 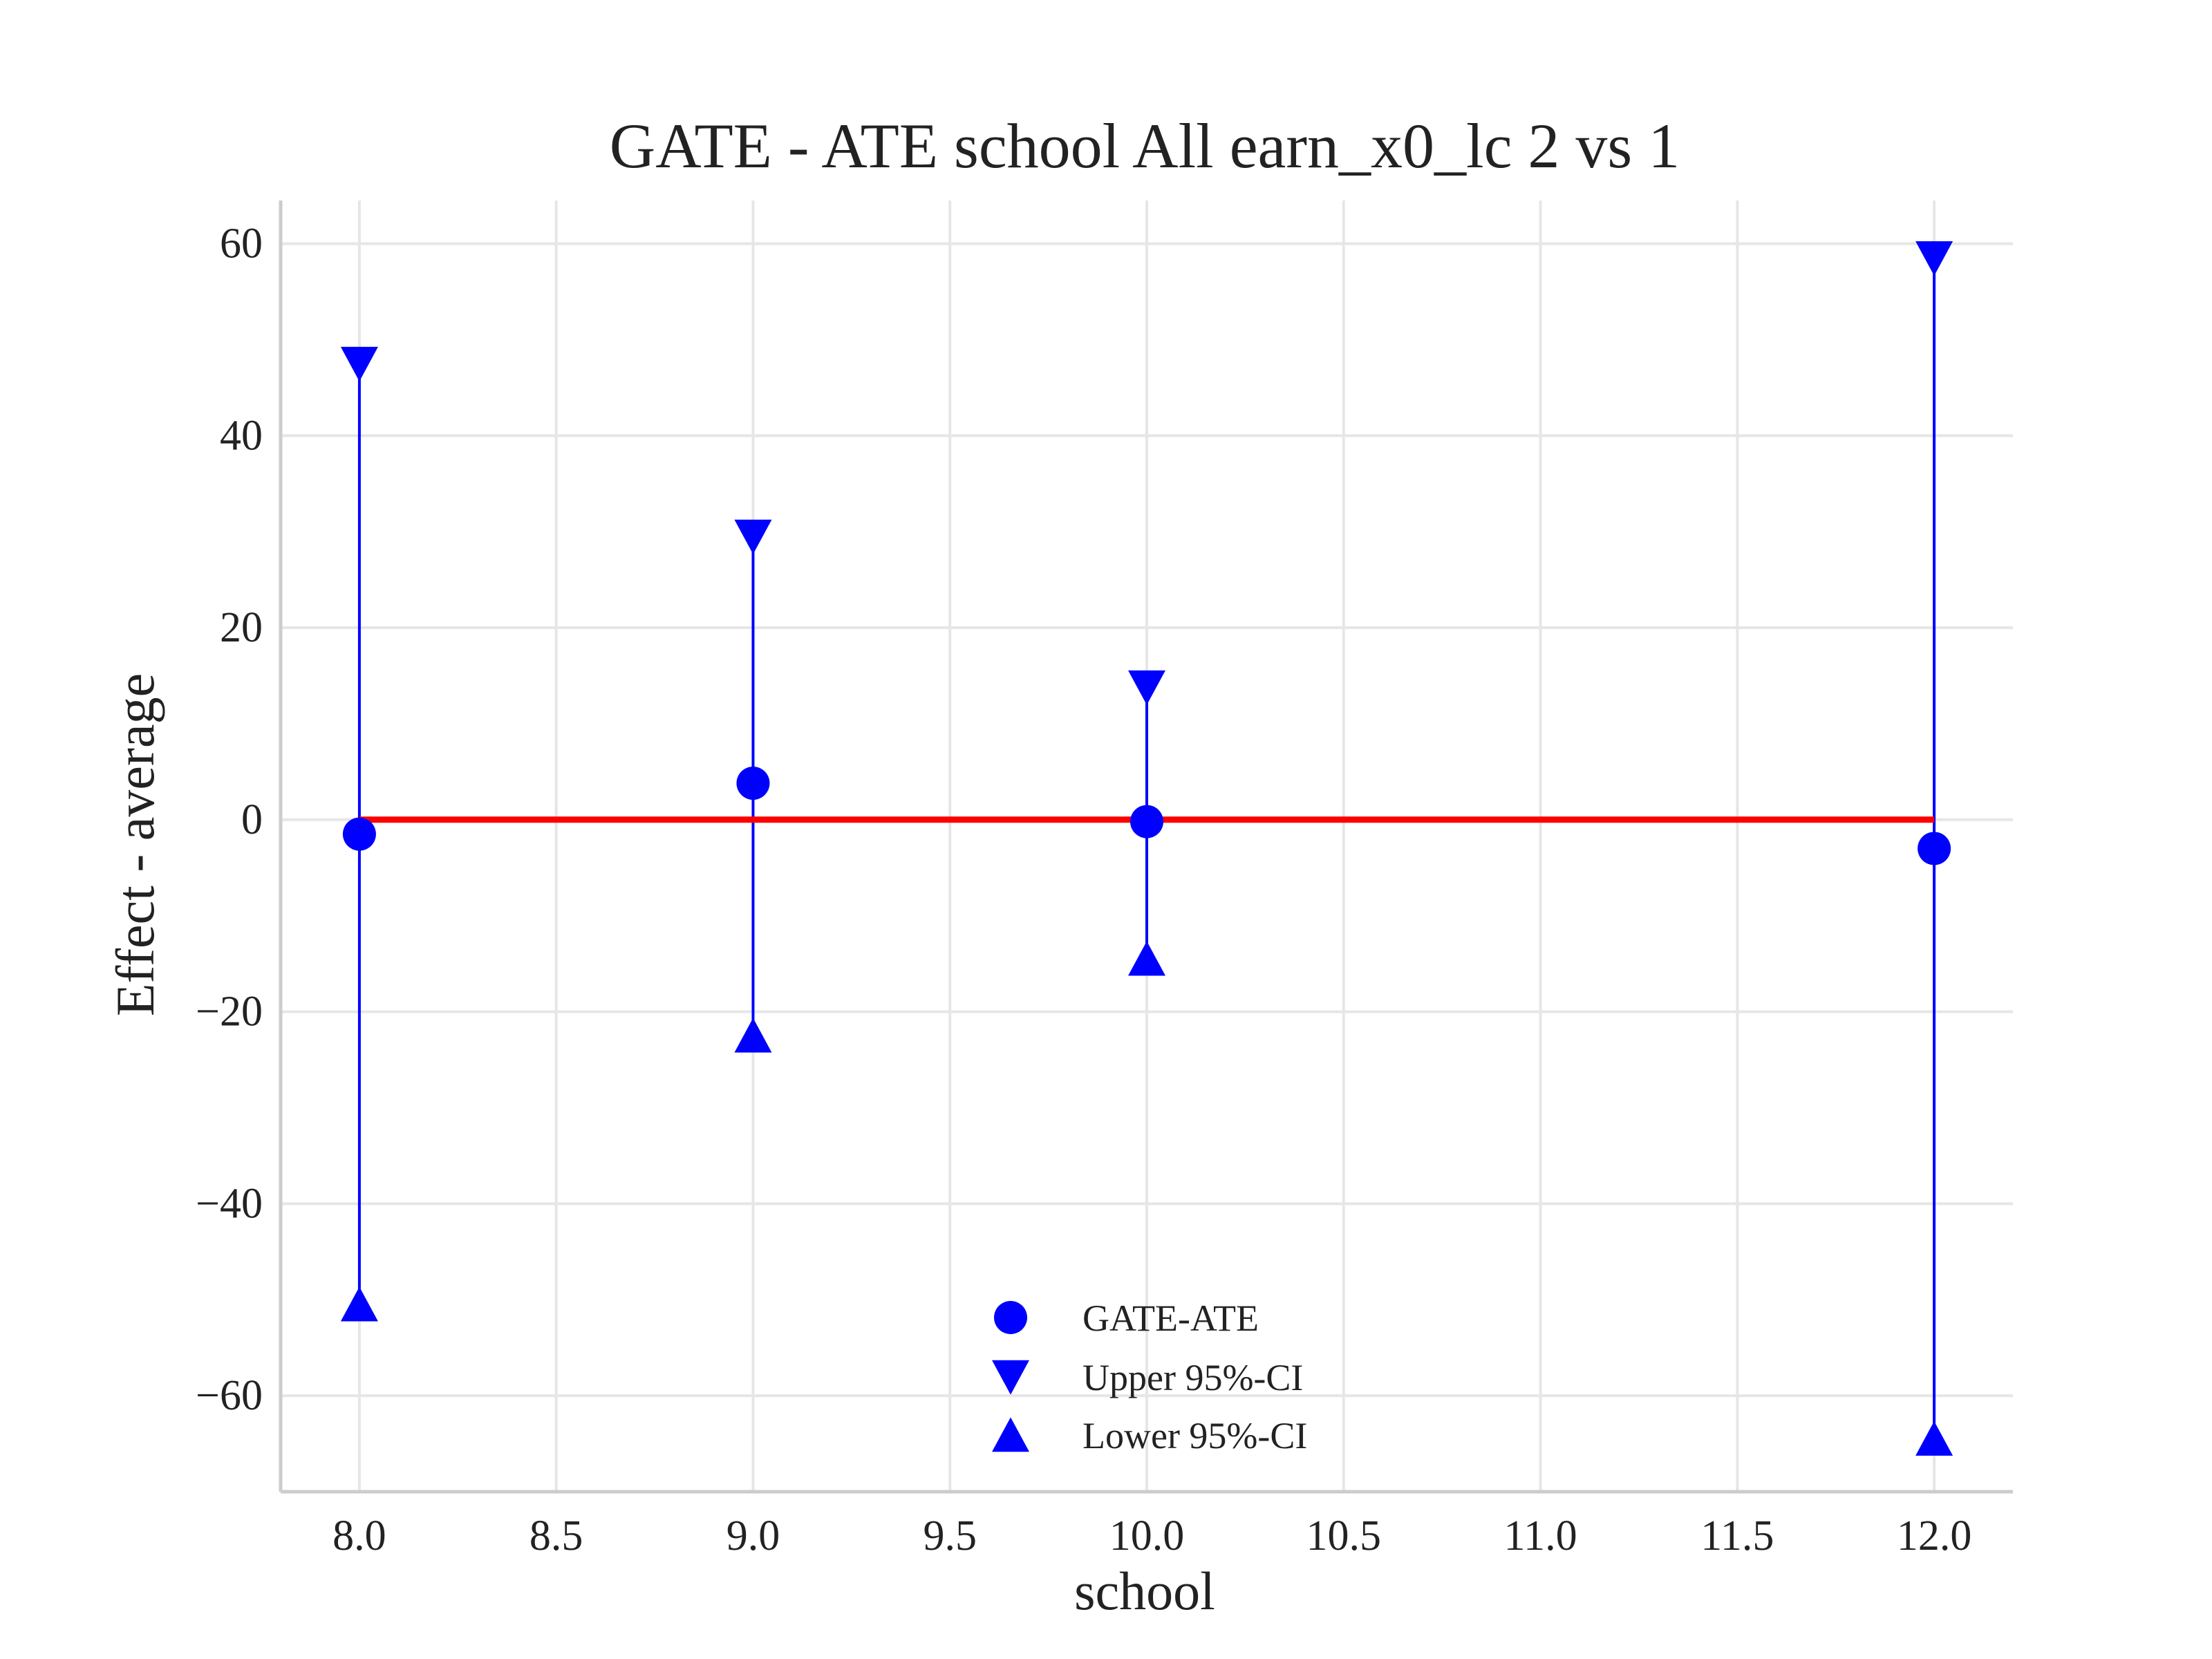 I want to click on y-tick-label: −60, so click(x=229, y=1395).